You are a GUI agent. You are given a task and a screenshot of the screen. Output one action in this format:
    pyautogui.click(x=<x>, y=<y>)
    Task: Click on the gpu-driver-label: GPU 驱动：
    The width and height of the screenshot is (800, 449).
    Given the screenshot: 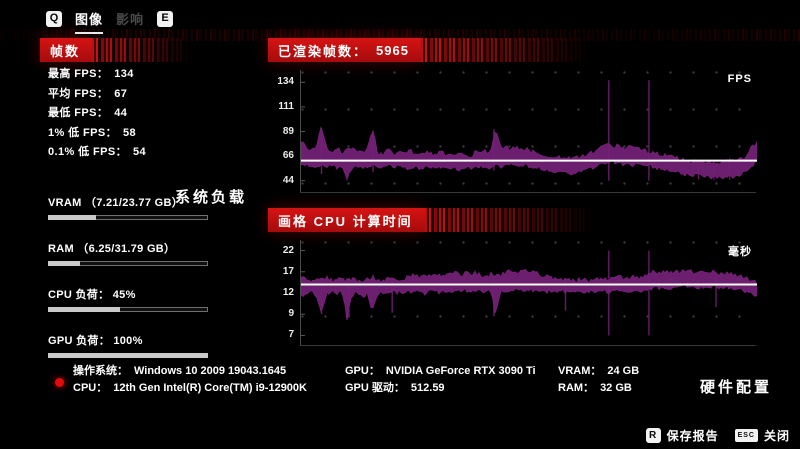 What is the action you would take?
    pyautogui.click(x=375, y=388)
    